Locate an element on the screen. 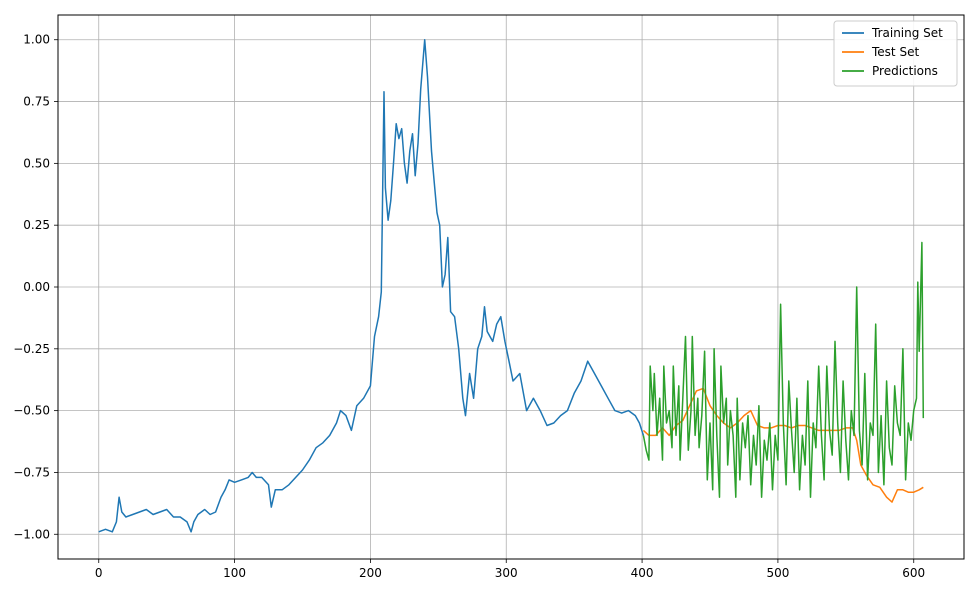 Image resolution: width=979 pixels, height=589 pixels. legend-label-test-set: Test Set is located at coordinates (895, 52).